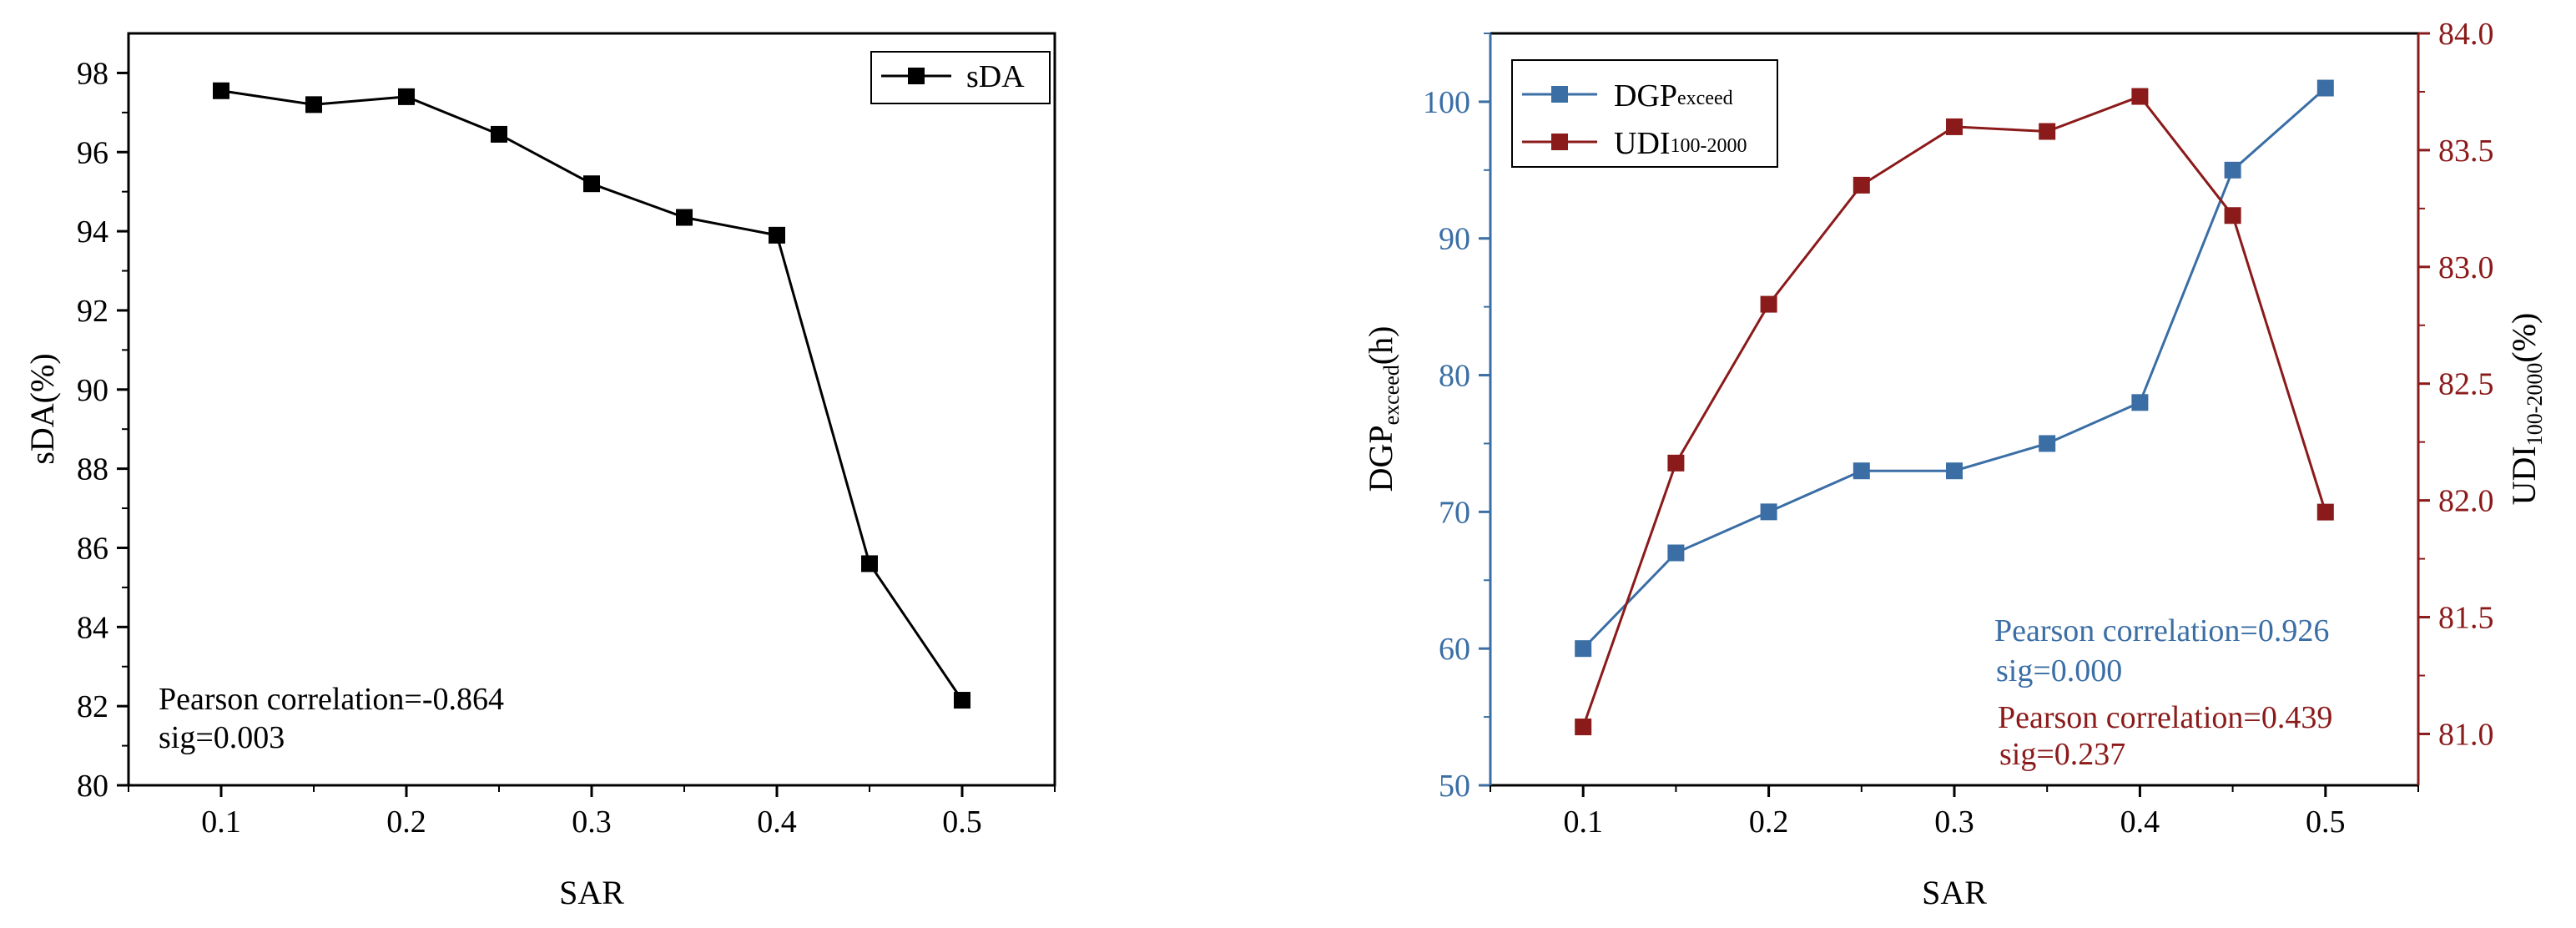  I want to click on legend-label-sda: sDA, so click(995, 76).